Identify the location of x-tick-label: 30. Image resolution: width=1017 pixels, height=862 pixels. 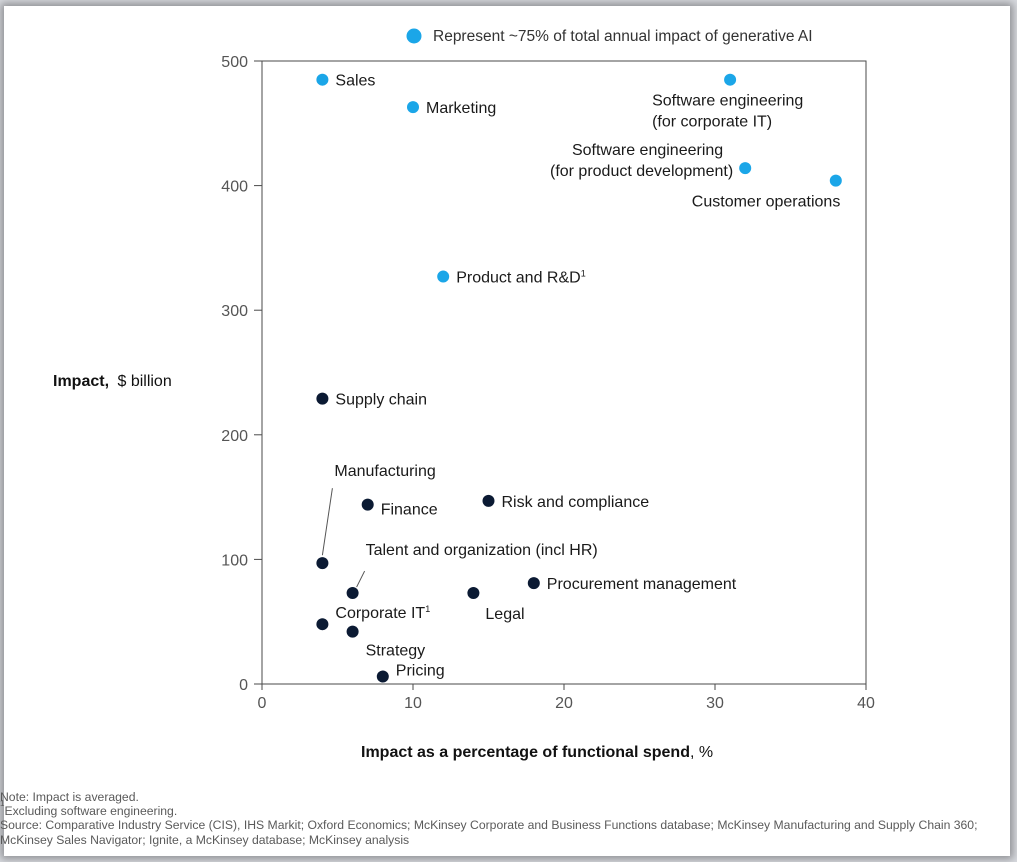
(715, 703).